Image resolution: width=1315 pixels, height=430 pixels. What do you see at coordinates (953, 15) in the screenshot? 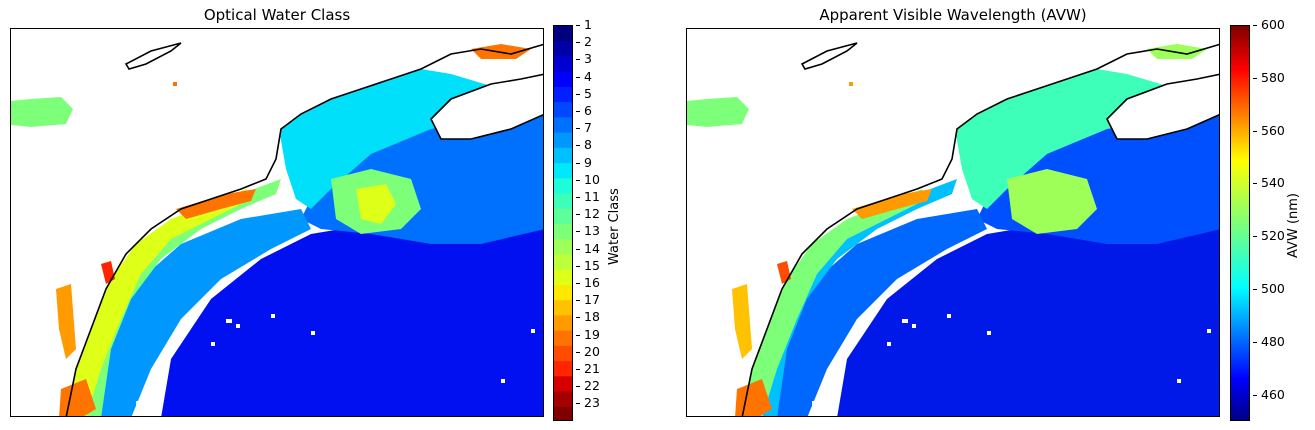
I see `right-panel-title: Apparent Visible Wavelength (AVW)` at bounding box center [953, 15].